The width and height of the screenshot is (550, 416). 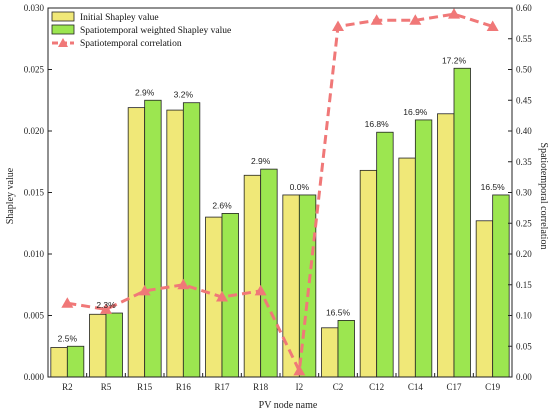 I want to click on x-tick-label-R2: R2, so click(x=67, y=387).